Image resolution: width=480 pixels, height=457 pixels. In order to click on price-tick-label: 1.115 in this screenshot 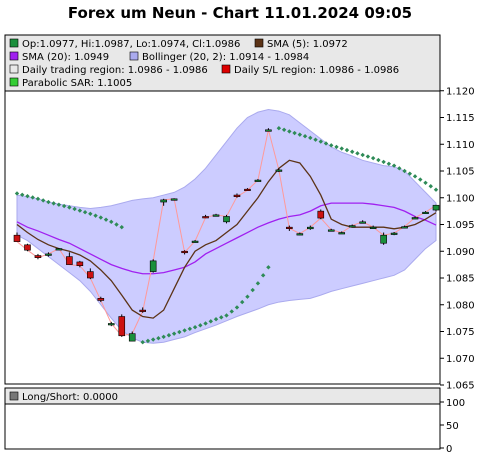, I will do `click(460, 118)`.